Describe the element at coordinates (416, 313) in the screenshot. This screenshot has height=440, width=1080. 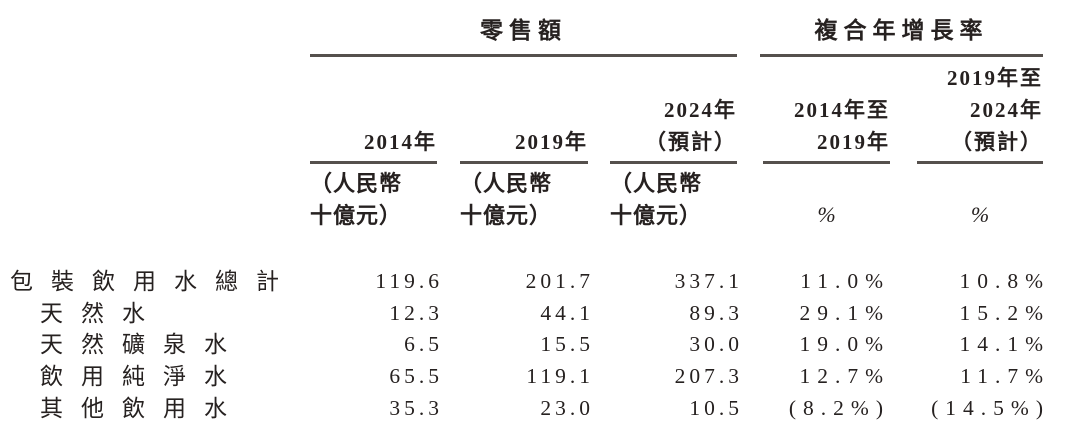
I see `cell-value: 12.3` at that location.